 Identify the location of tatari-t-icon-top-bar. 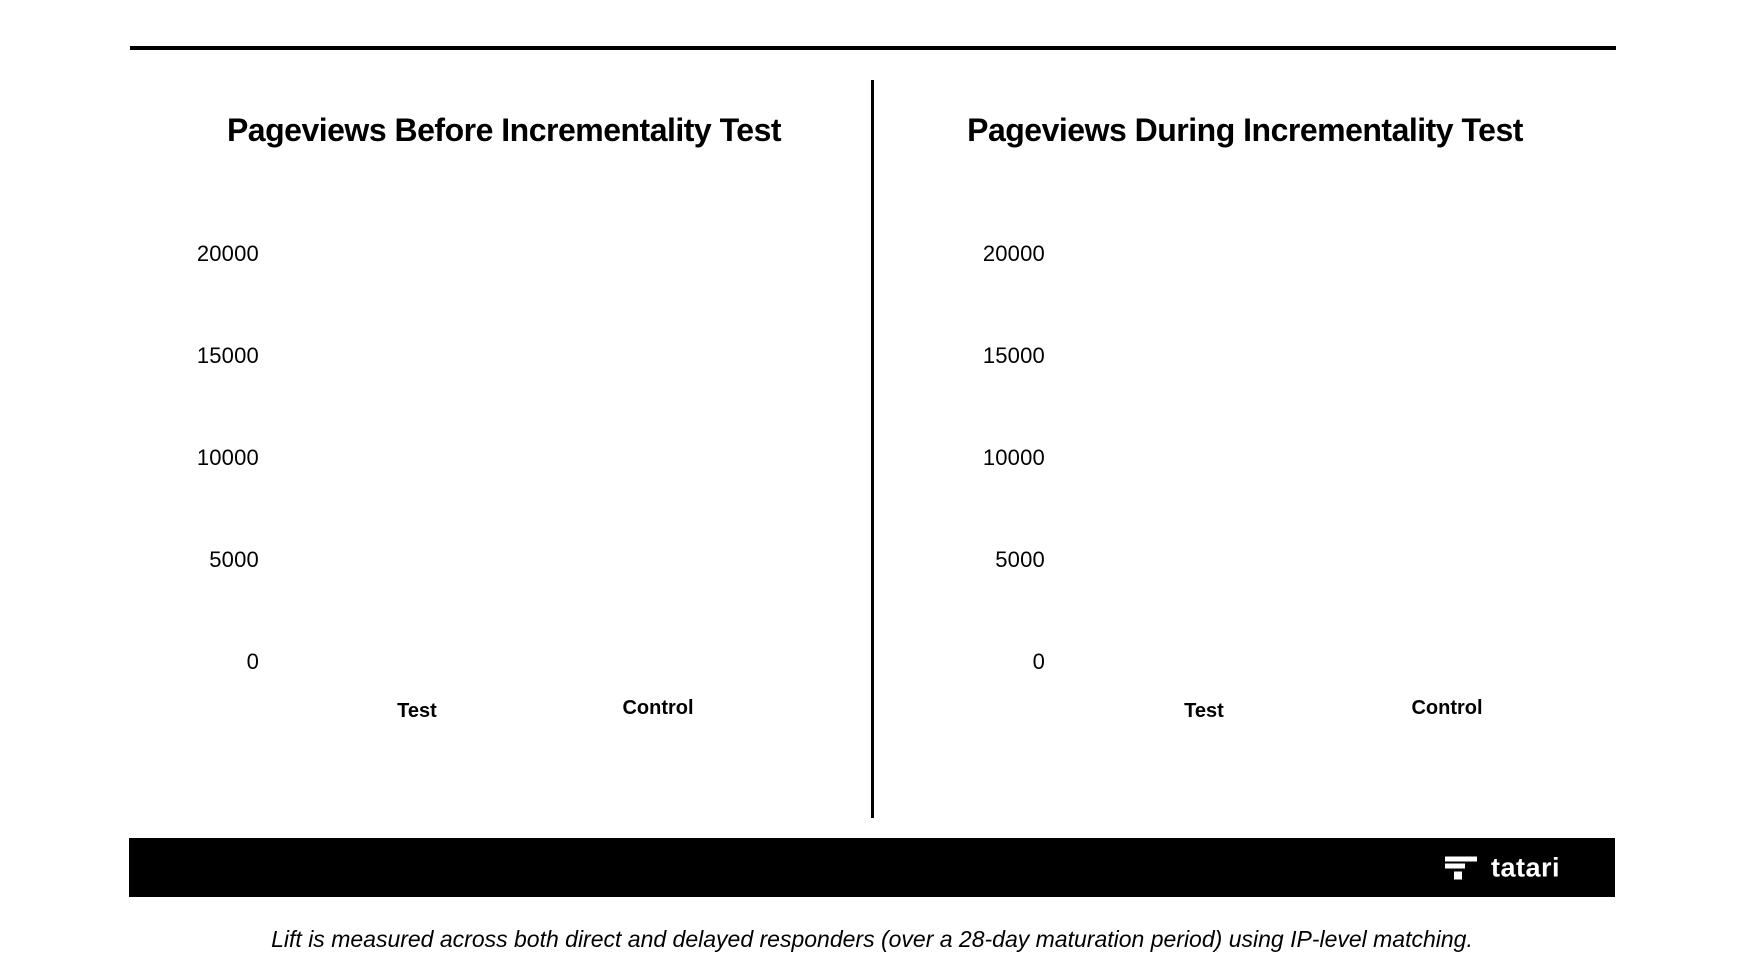
(1460, 858).